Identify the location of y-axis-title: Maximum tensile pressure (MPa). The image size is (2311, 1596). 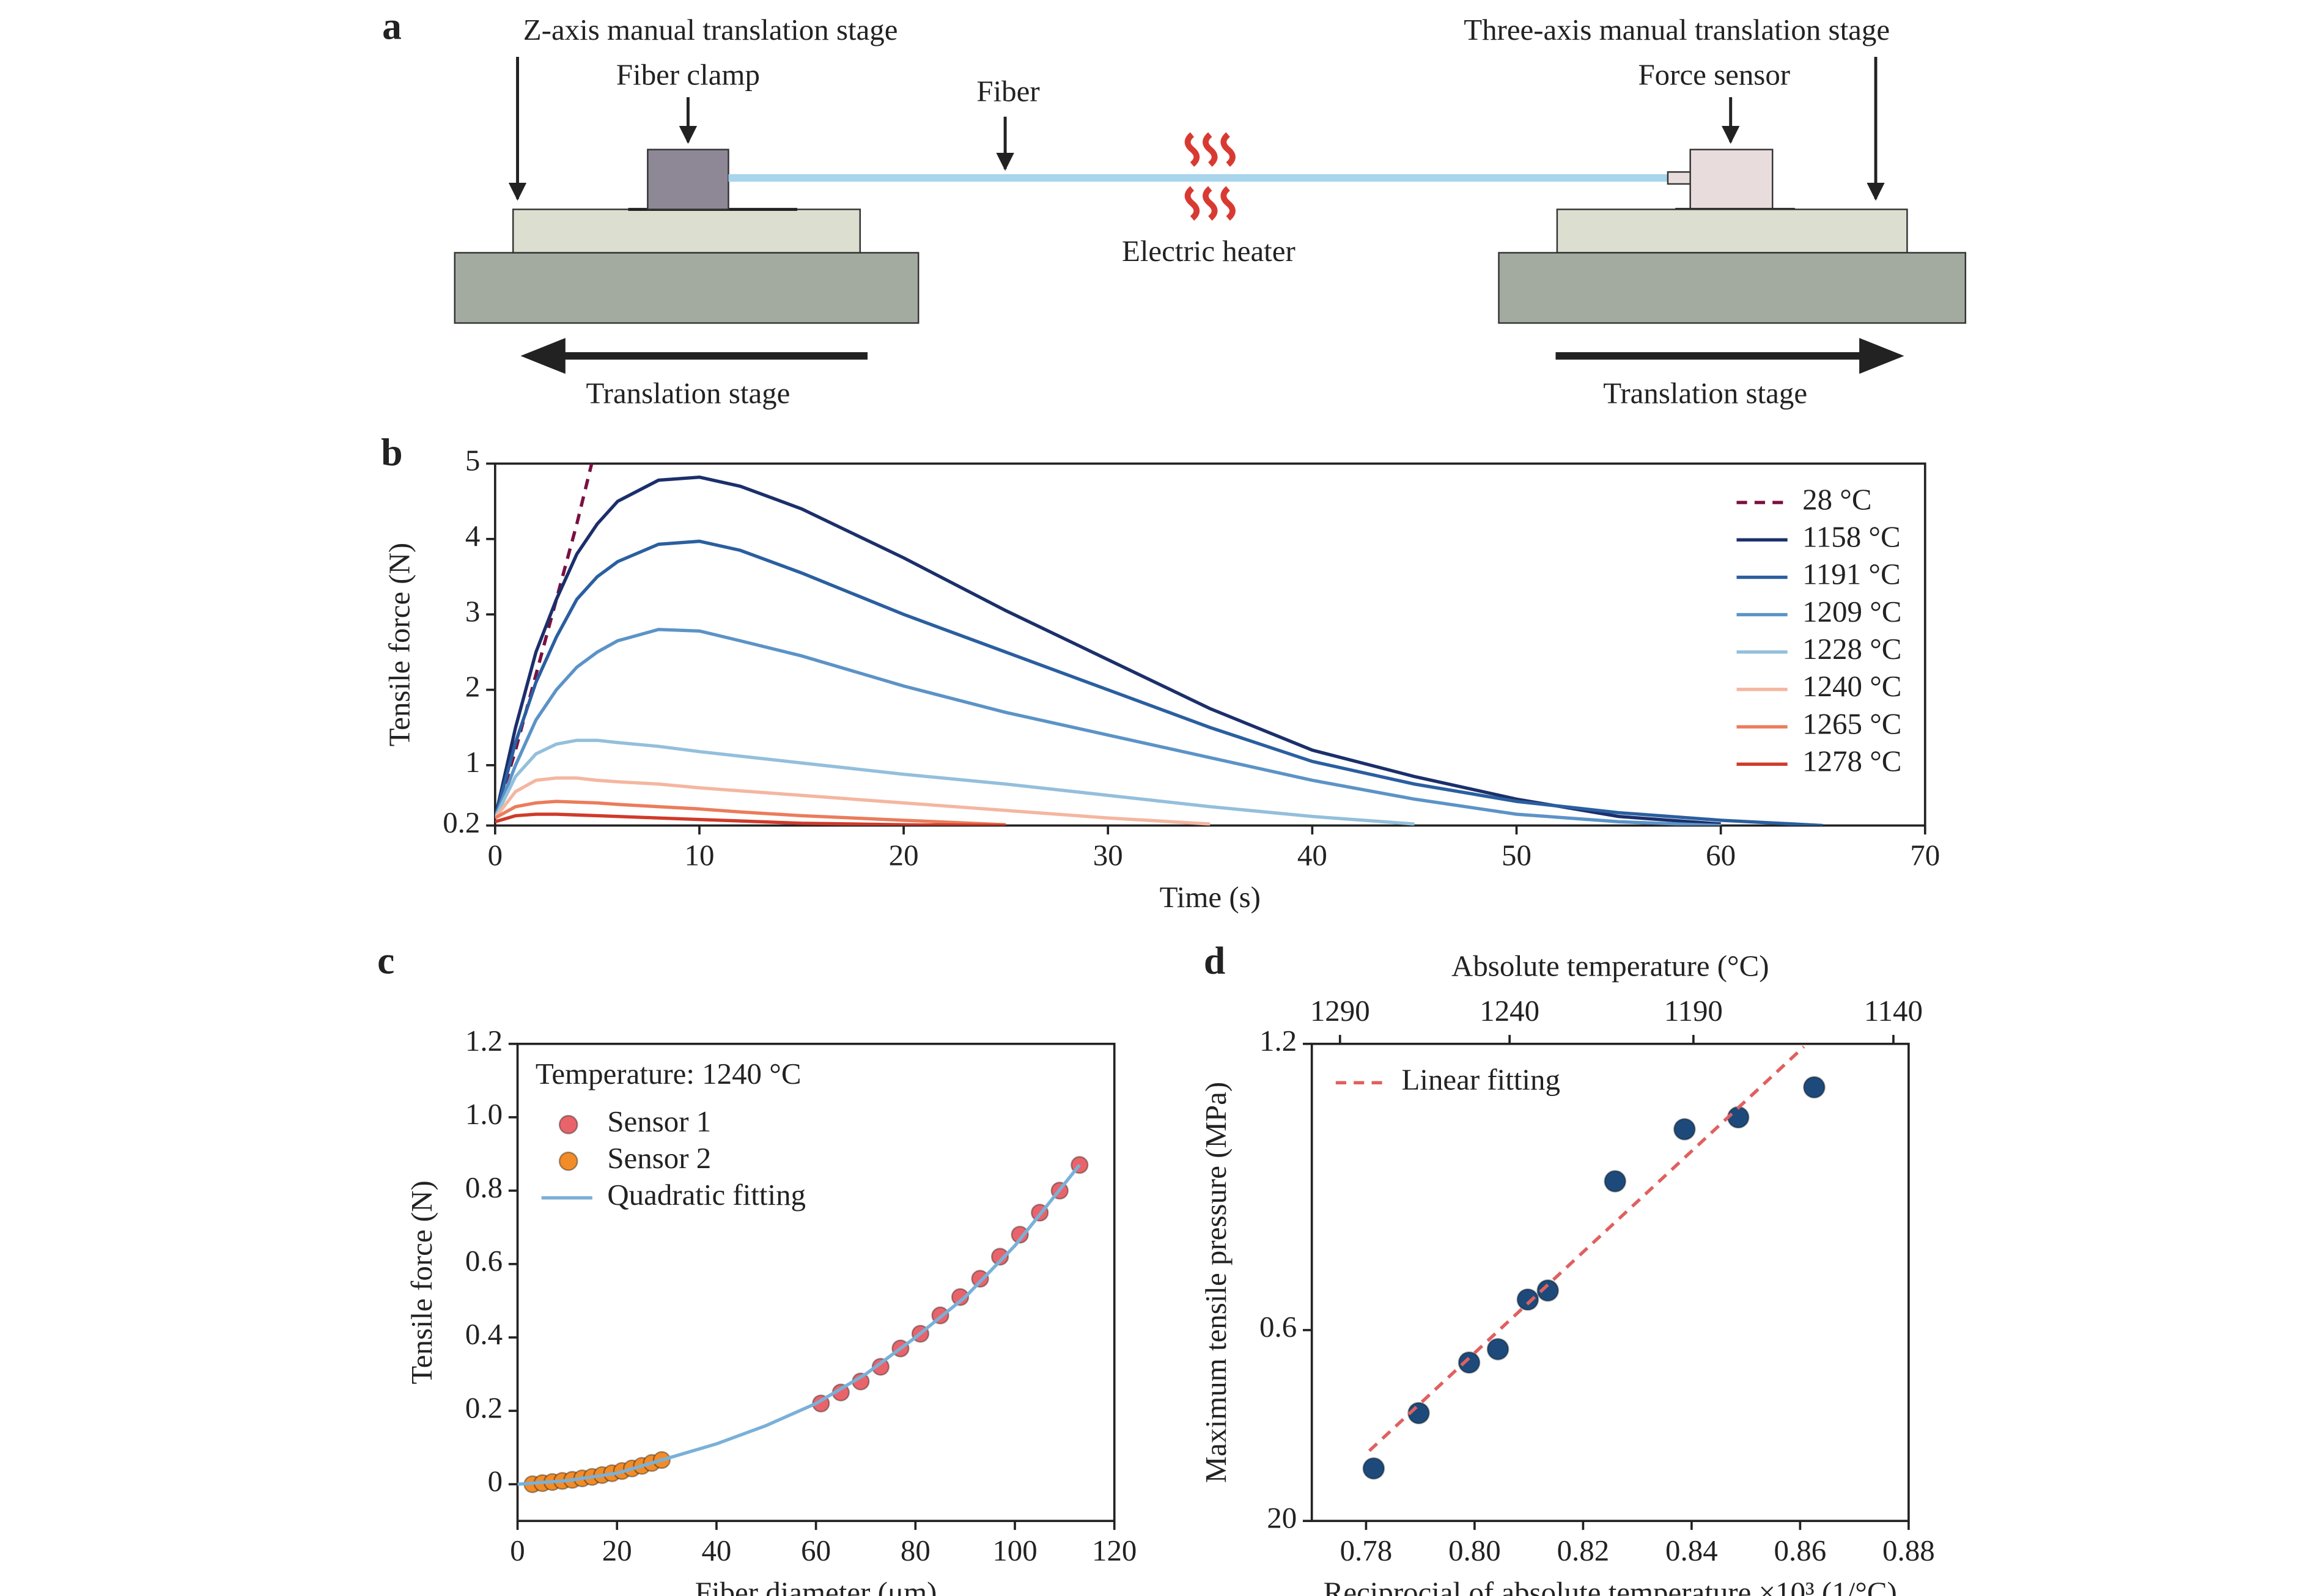
(1216, 1282).